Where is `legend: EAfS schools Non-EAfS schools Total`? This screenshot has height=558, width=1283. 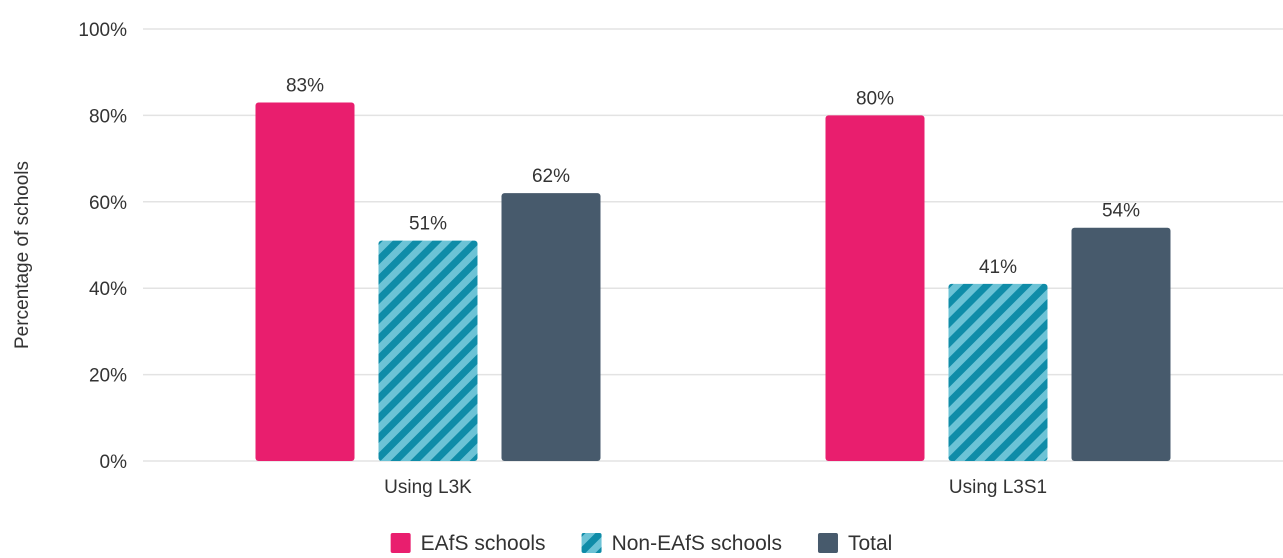
legend: EAfS schools Non-EAfS schools Total is located at coordinates (641, 543).